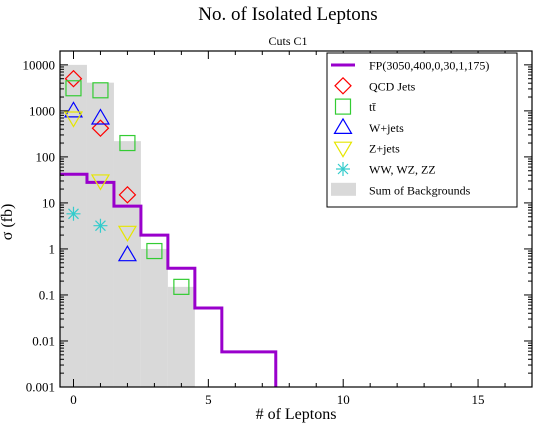  What do you see at coordinates (43, 340) in the screenshot?
I see `y-tick-label: 0.01` at bounding box center [43, 340].